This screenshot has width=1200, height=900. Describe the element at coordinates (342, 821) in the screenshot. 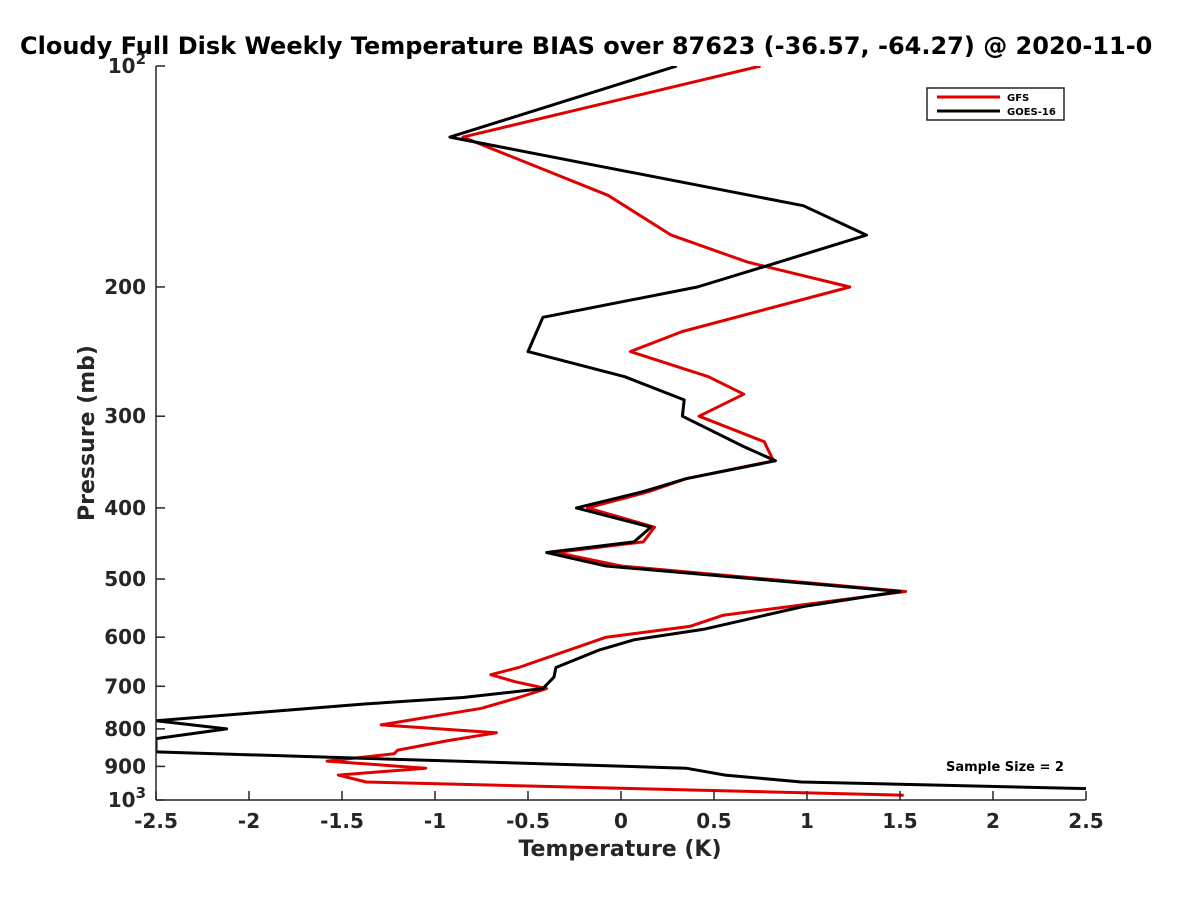

I see `x-tick-label: -1.5` at that location.